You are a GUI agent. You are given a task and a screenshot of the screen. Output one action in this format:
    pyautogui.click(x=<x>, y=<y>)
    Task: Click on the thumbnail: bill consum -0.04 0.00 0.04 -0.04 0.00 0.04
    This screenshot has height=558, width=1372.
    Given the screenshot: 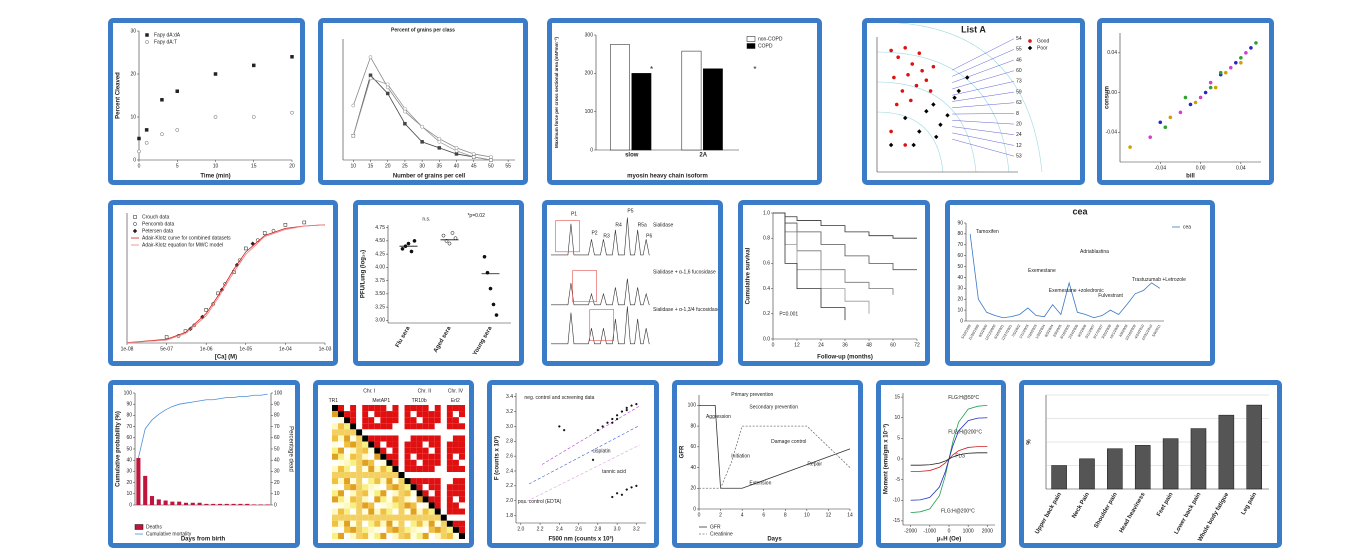 What is the action you would take?
    pyautogui.click(x=1185, y=101)
    